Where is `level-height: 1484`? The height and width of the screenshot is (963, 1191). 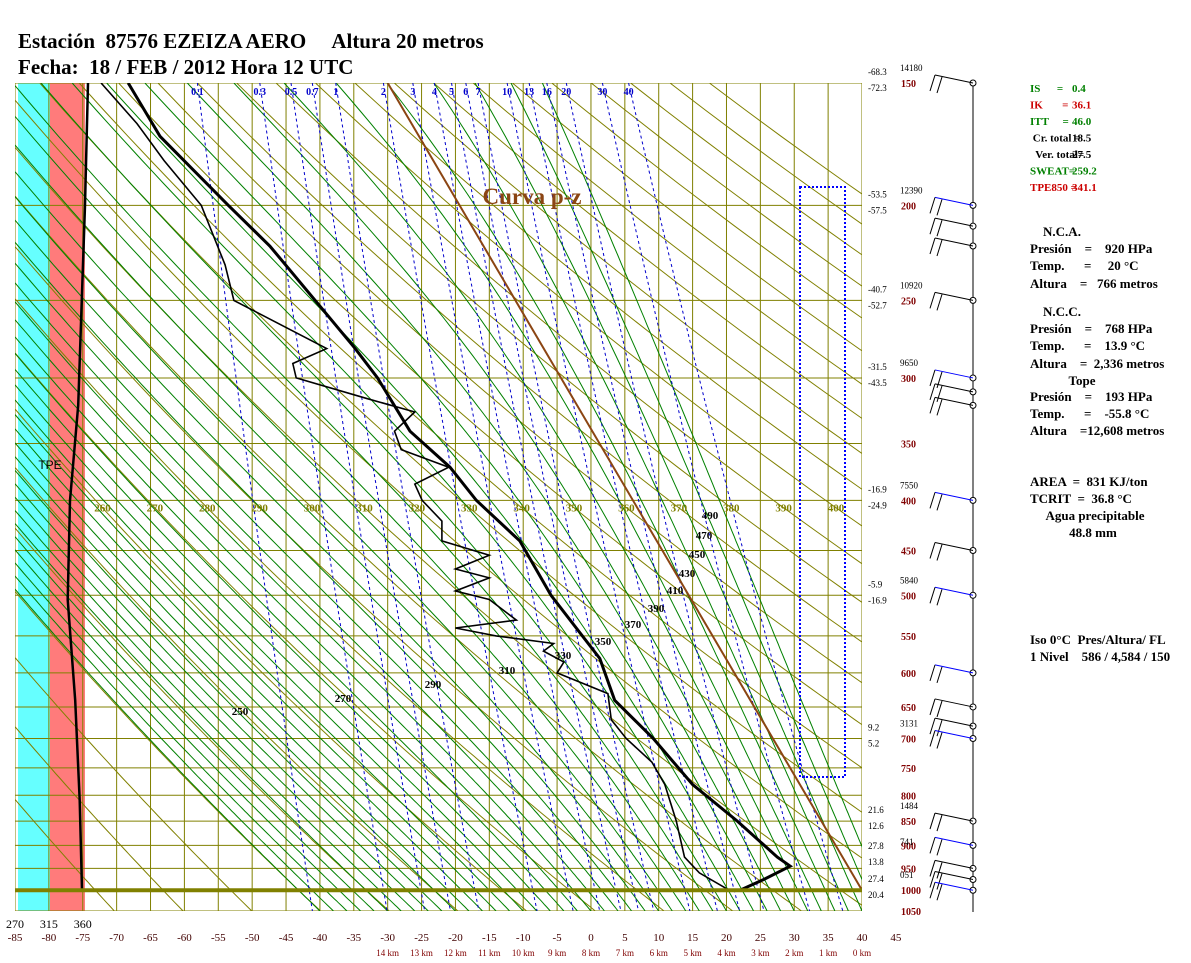
level-height: 1484 is located at coordinates (909, 806).